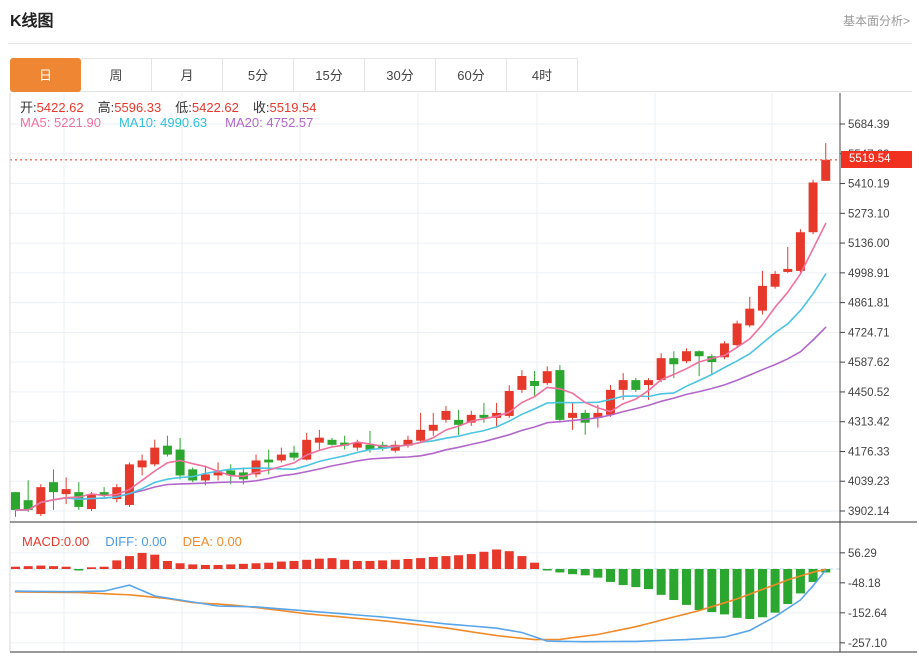 The height and width of the screenshot is (657, 919). Describe the element at coordinates (261, 107) in the screenshot. I see `close-label: 收:` at that location.